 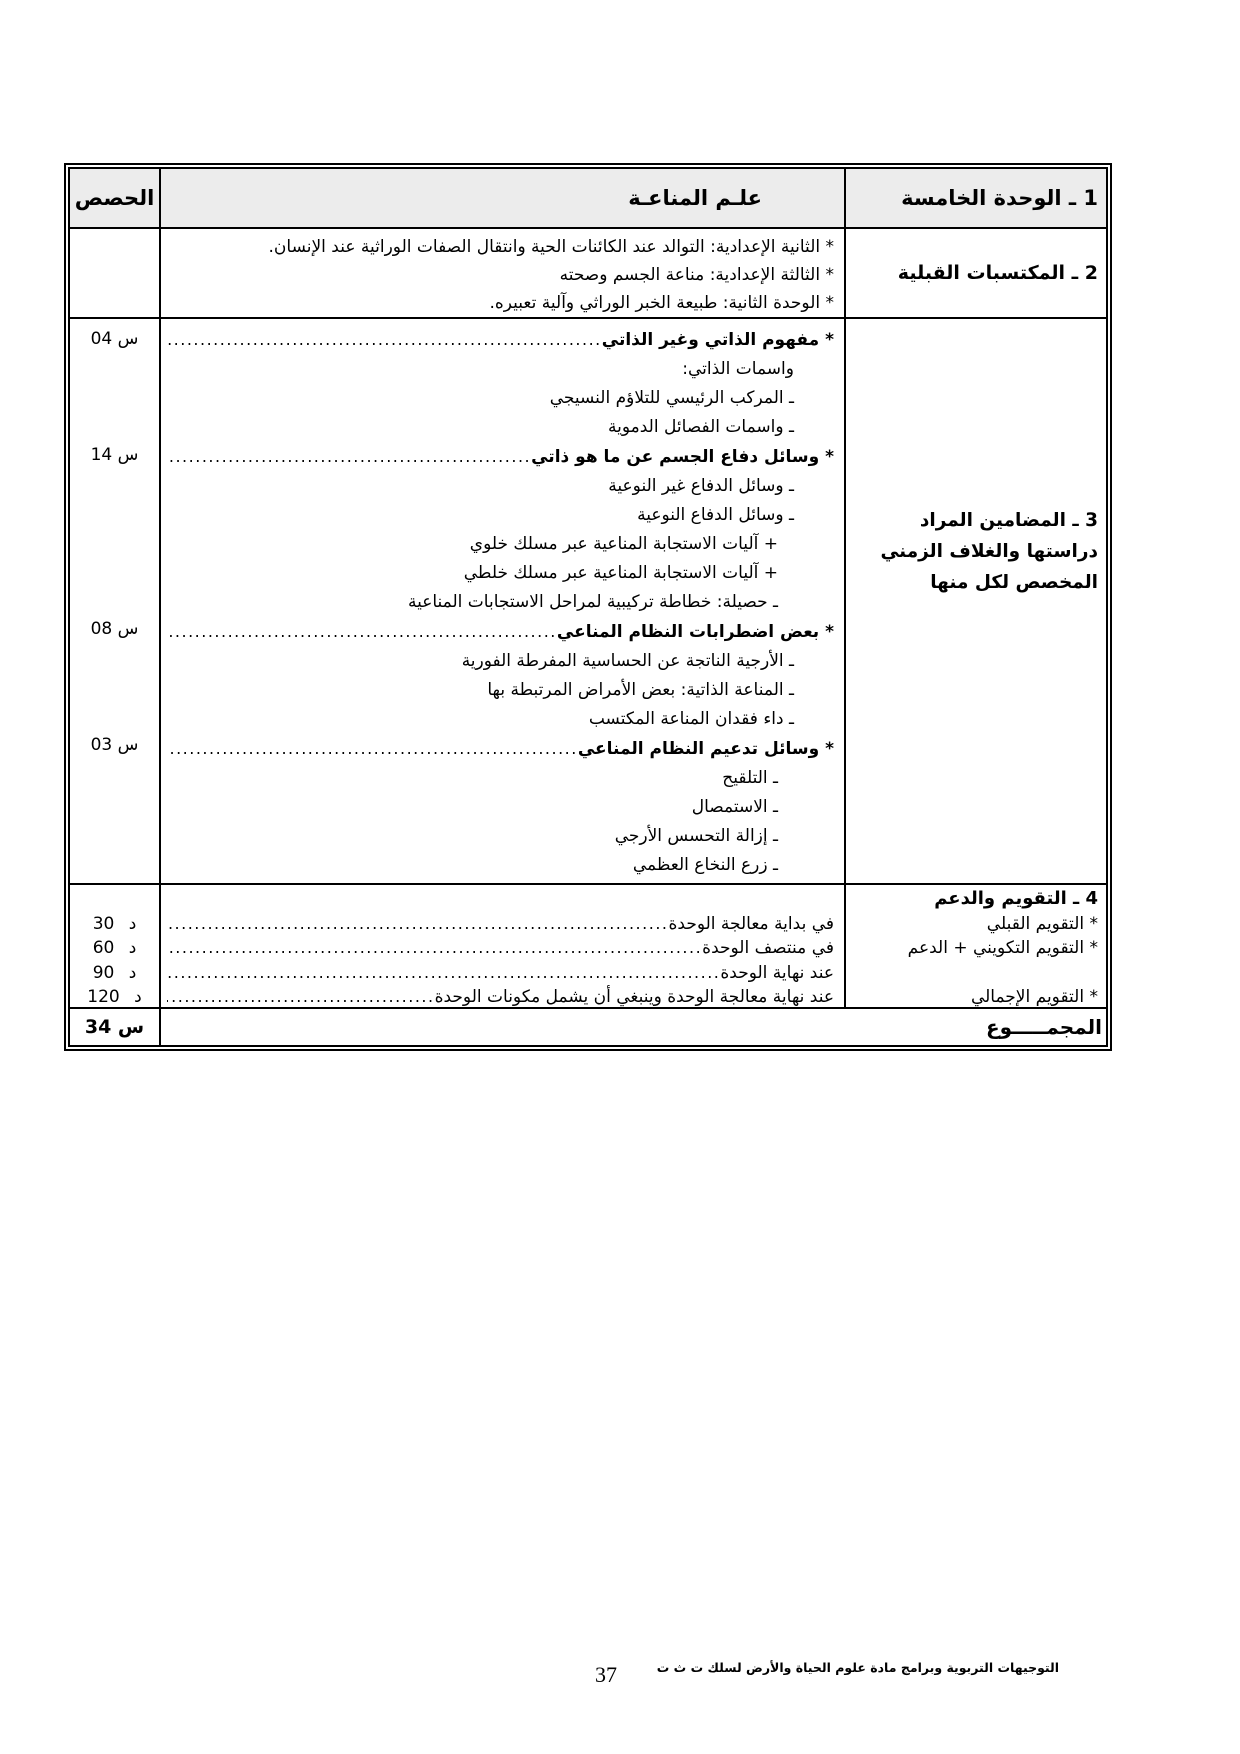 What do you see at coordinates (696, 275) in the screenshot?
I see `prior-item: * الثالثة الإعدادية: مناعة الجسم وصحته` at bounding box center [696, 275].